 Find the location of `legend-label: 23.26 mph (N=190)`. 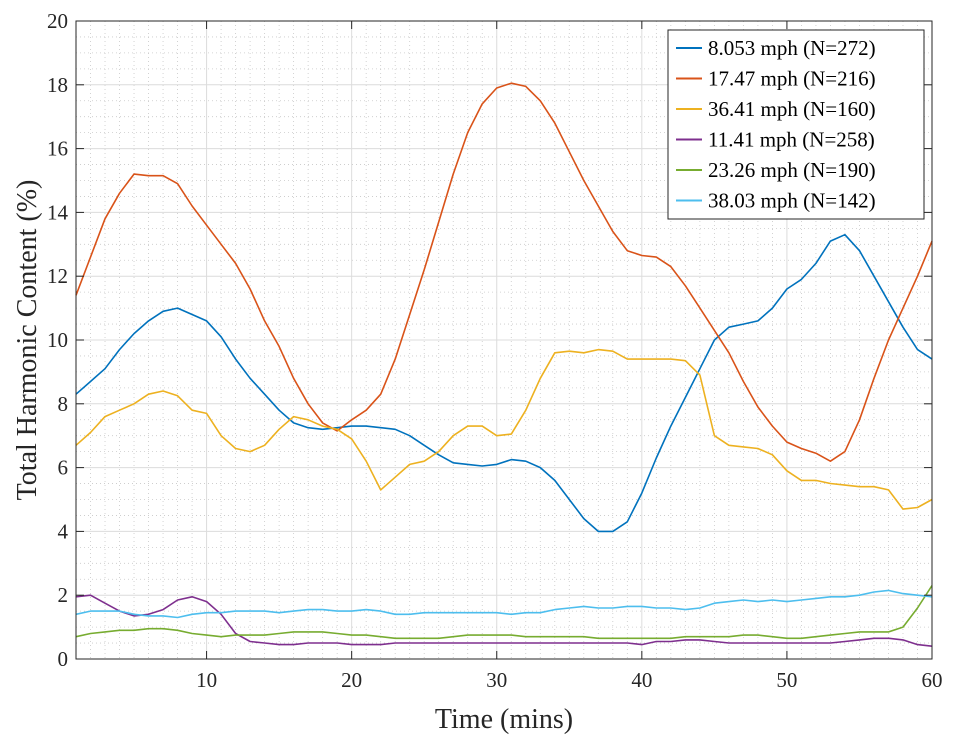

legend-label: 23.26 mph (N=190) is located at coordinates (792, 170).